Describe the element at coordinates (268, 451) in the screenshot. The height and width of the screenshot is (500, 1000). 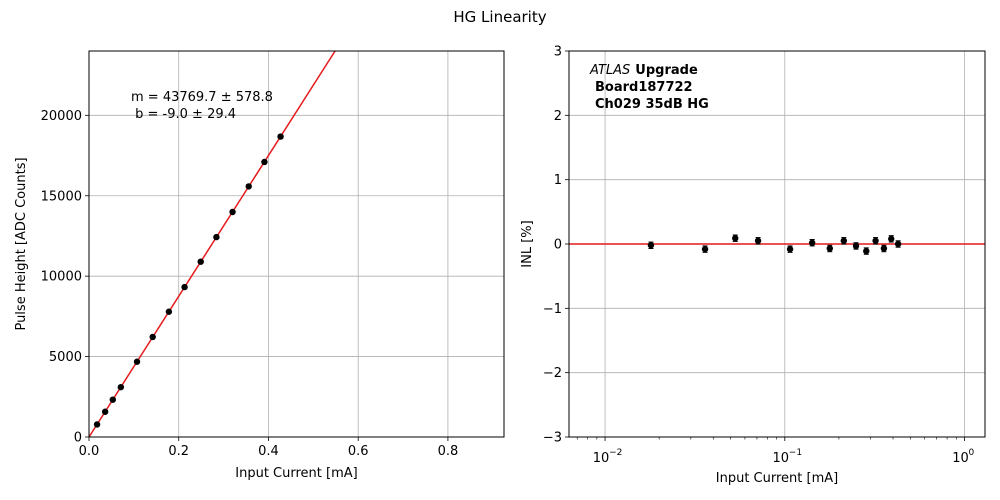
I see `left-x-tick-label: 0.4` at that location.